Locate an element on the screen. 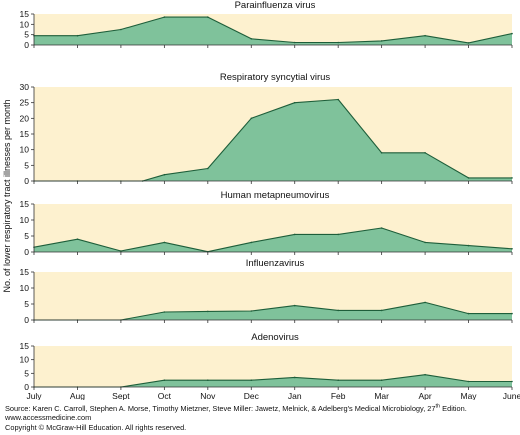  y-tick-label: 20 is located at coordinates (25, 118).